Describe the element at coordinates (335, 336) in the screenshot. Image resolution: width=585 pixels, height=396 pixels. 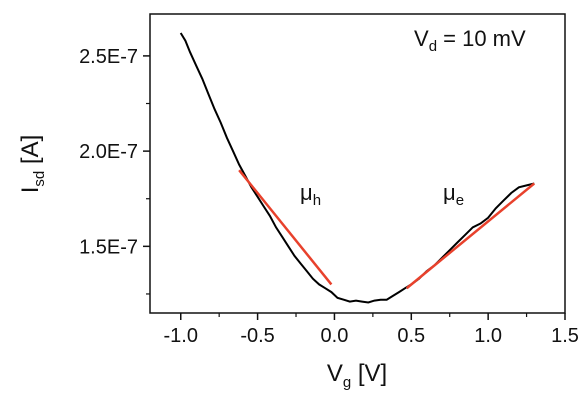
I see `x-tick-label: 0.0` at that location.